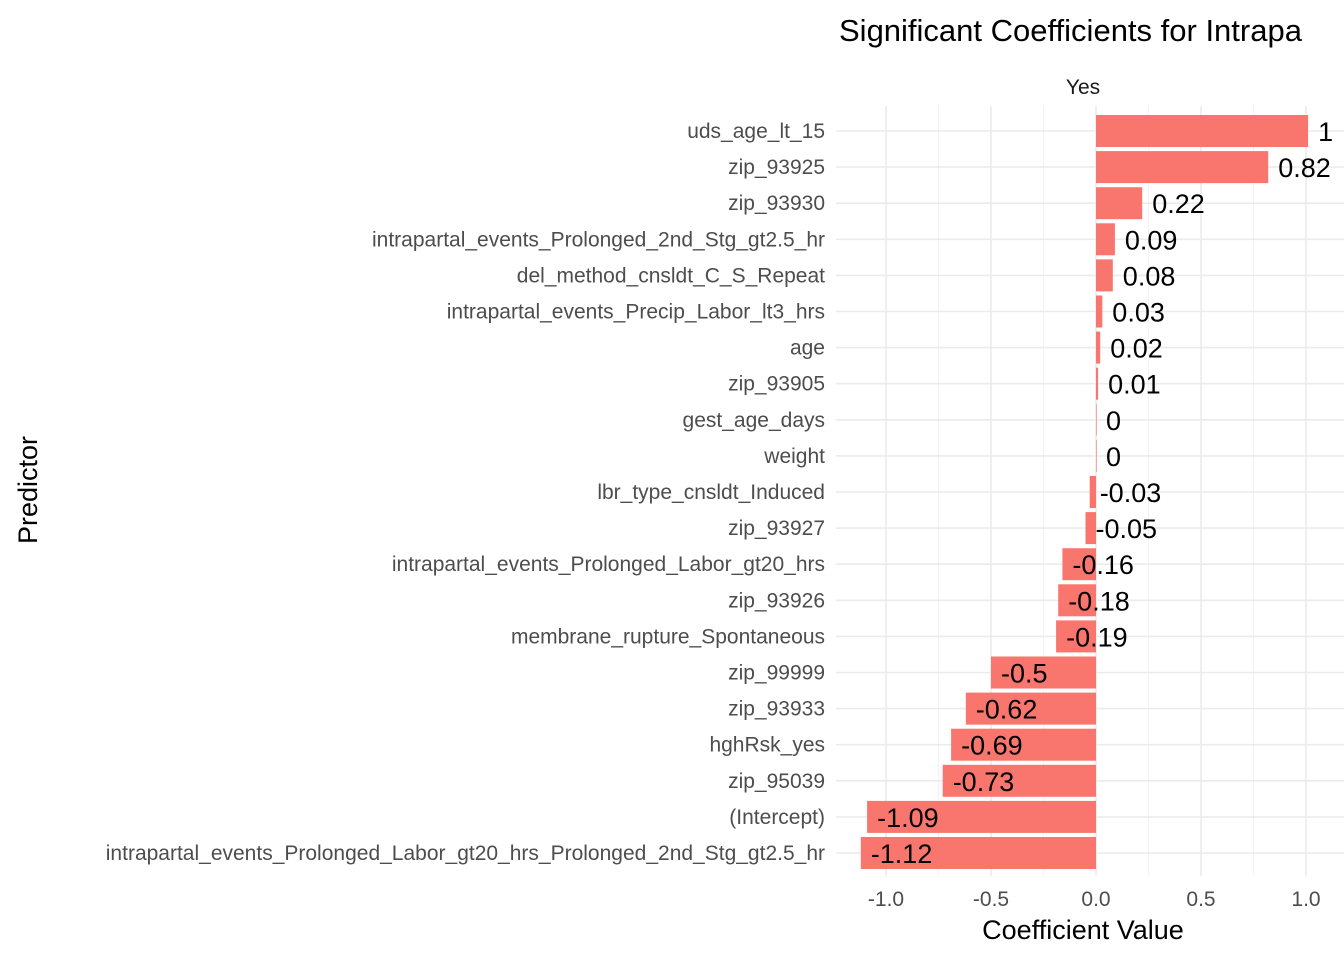 The image size is (1344, 960). I want to click on category-label: zip_93926, so click(776, 600).